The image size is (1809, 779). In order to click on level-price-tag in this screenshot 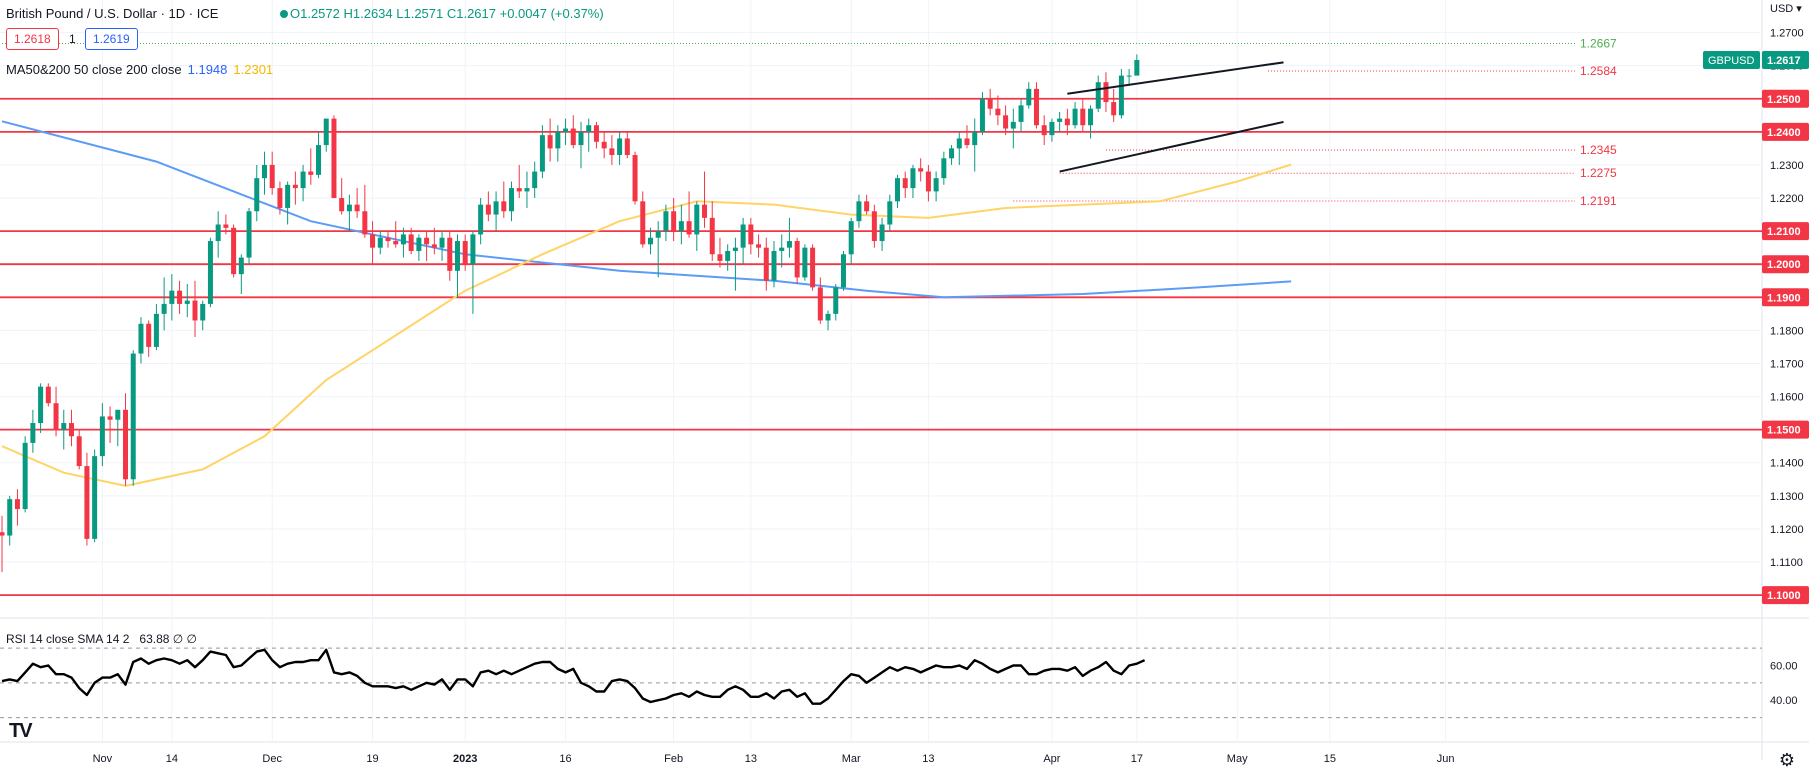, I will do `click(1785, 264)`.